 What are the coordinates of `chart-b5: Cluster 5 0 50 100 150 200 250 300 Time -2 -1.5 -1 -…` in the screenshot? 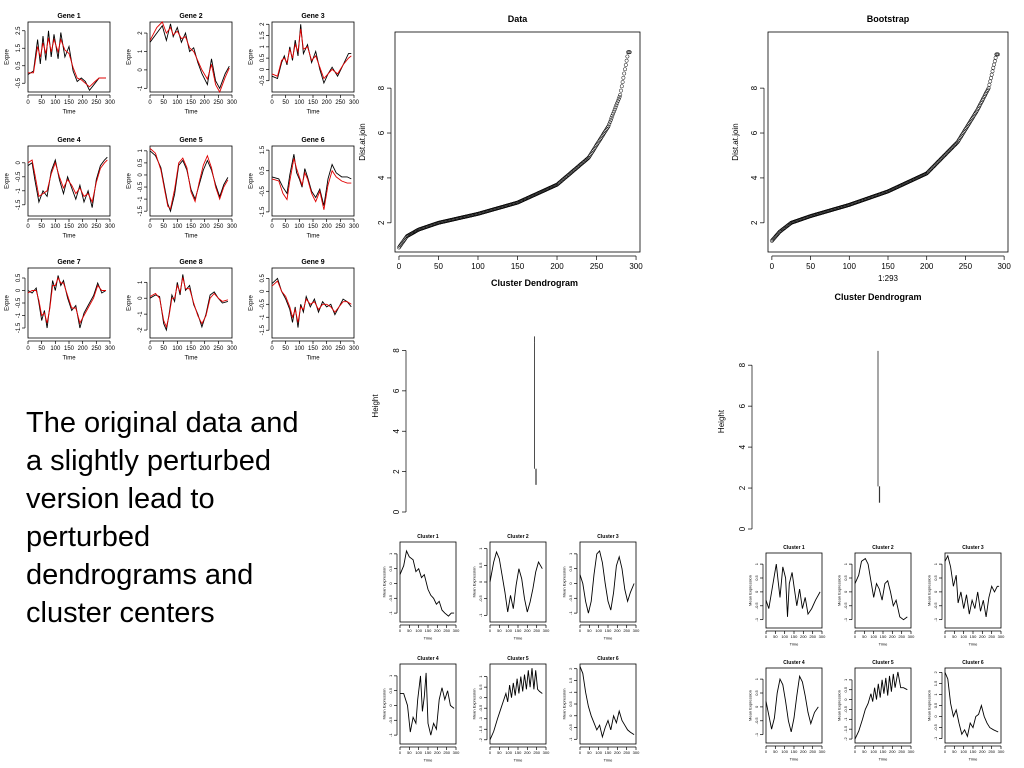 It's located at (876, 710).